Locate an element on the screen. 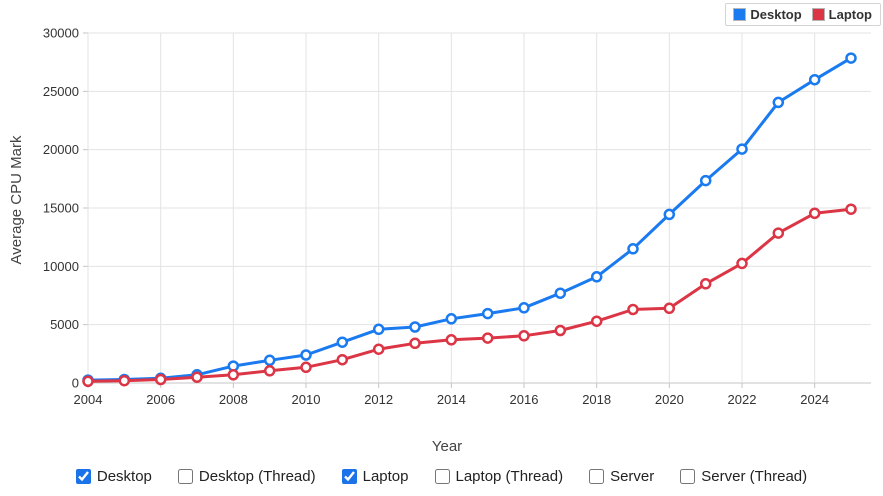 Image resolution: width=883 pixels, height=496 pixels. filter-label: Desktop (Thread) is located at coordinates (257, 476).